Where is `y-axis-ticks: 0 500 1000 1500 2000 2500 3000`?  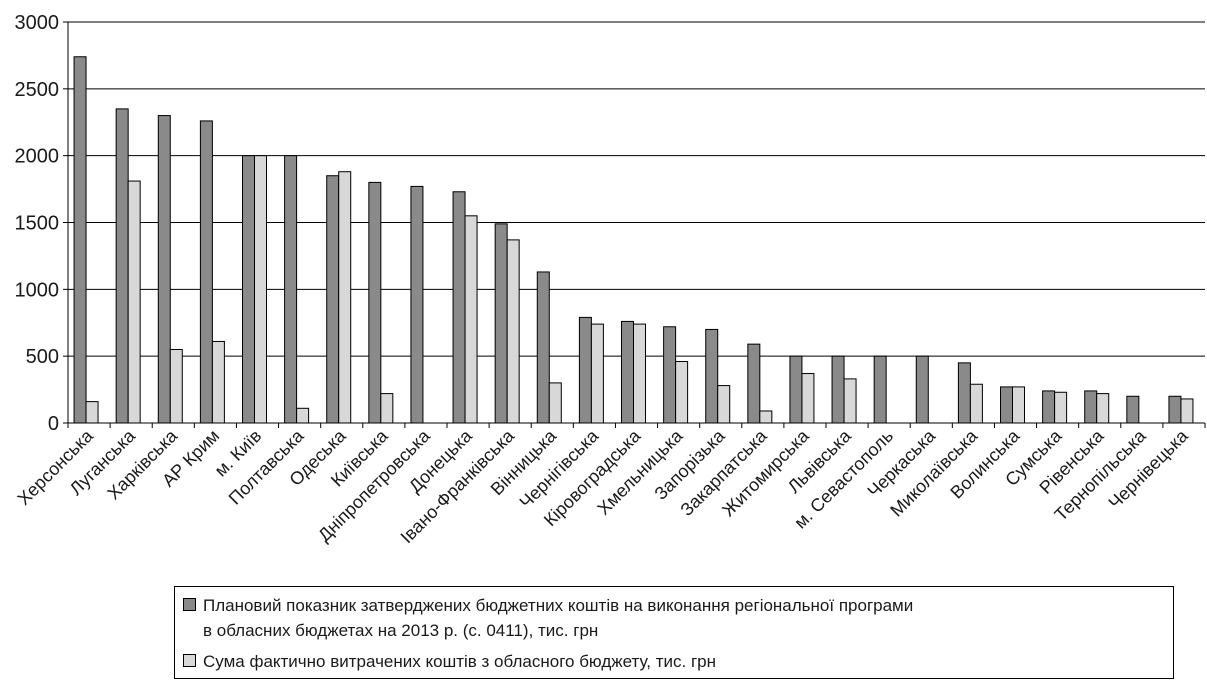 y-axis-ticks: 0 500 1000 1500 2000 2500 3000 is located at coordinates (41, 223).